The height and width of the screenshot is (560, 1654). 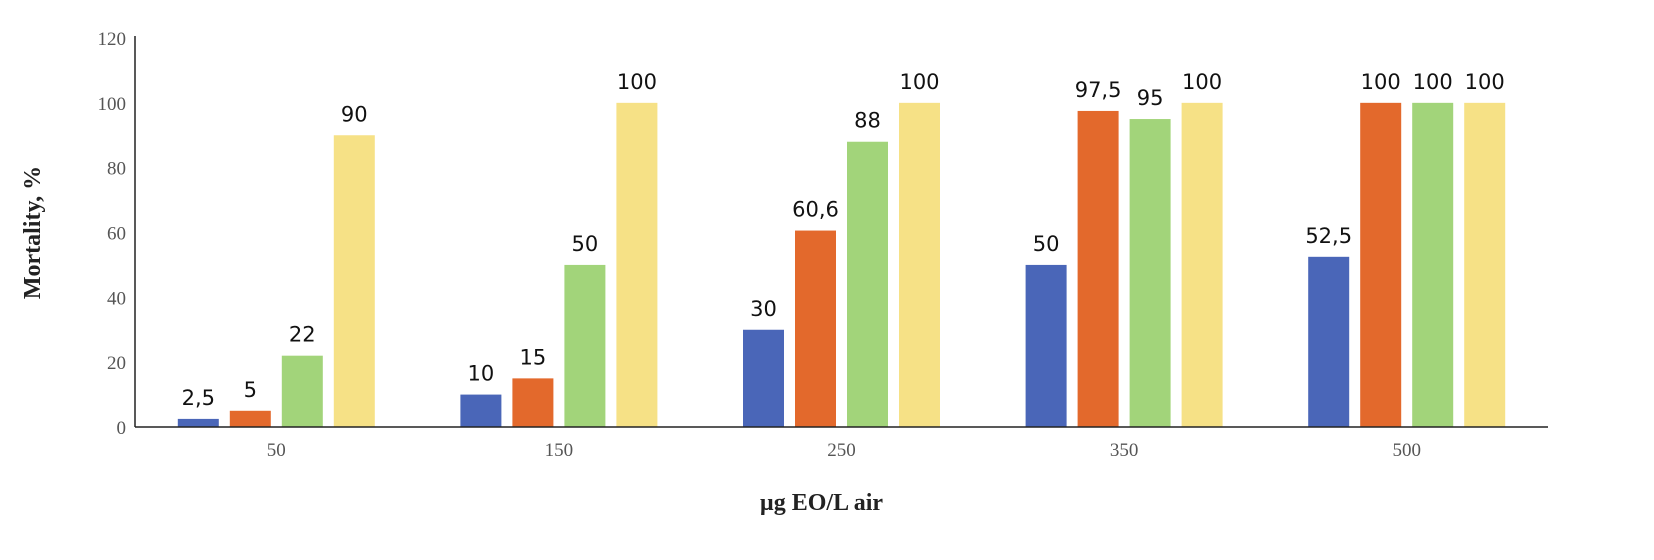 I want to click on y-tick-label: 0, so click(x=122, y=428).